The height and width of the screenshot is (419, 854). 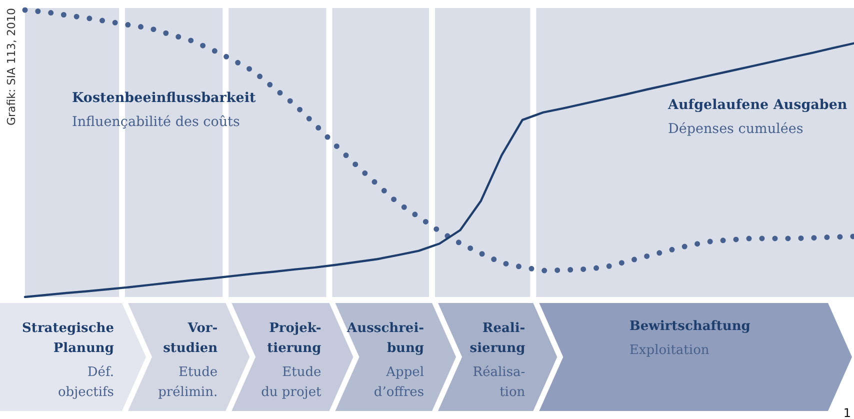 What do you see at coordinates (498, 360) in the screenshot?
I see `text: Reali- sierung Réalisa- tion` at bounding box center [498, 360].